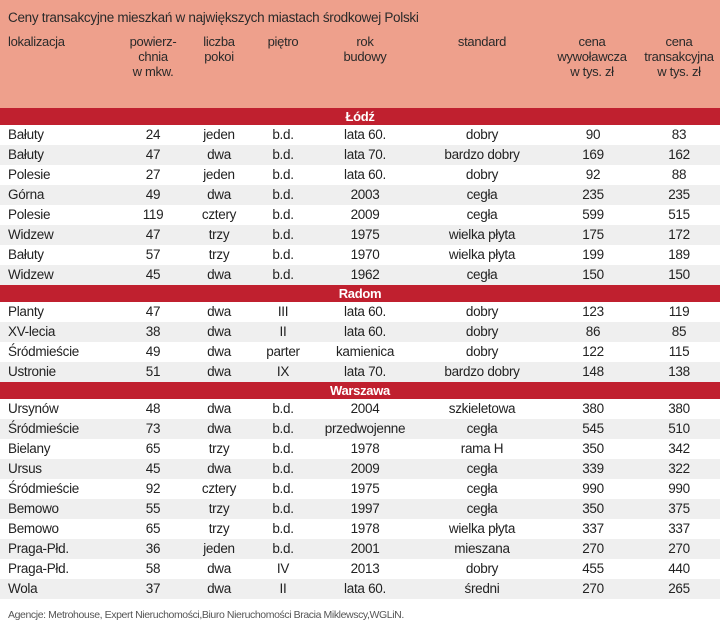 This screenshot has height=626, width=720. I want to click on column-header-area: powierz- chnia w mkw., so click(153, 56).